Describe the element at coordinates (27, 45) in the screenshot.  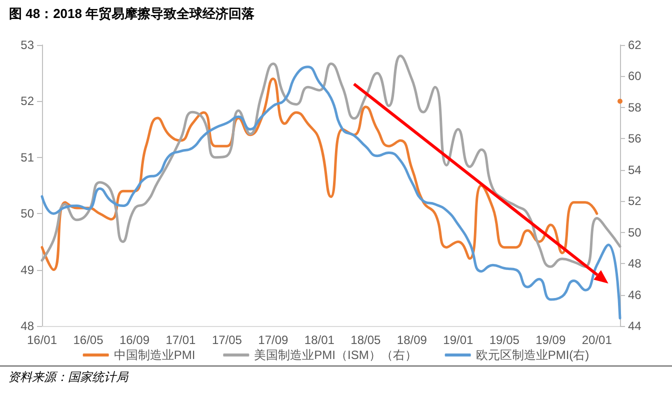
I see `y-tick-label: 53` at that location.